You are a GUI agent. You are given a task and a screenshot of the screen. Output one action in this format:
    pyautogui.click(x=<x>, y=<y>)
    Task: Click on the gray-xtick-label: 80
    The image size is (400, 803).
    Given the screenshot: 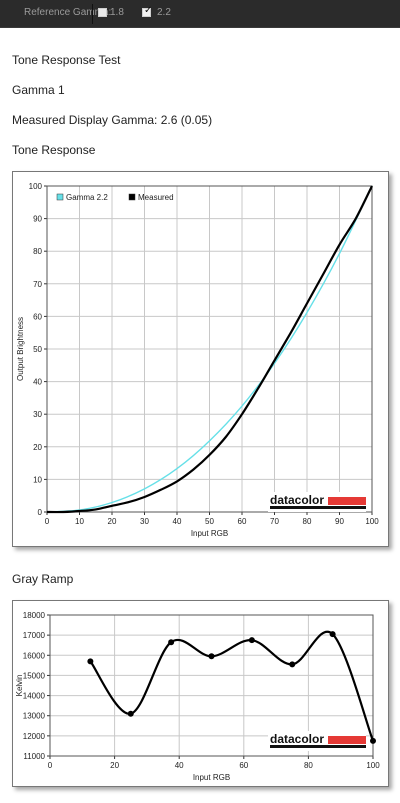 What is the action you would take?
    pyautogui.click(x=308, y=765)
    